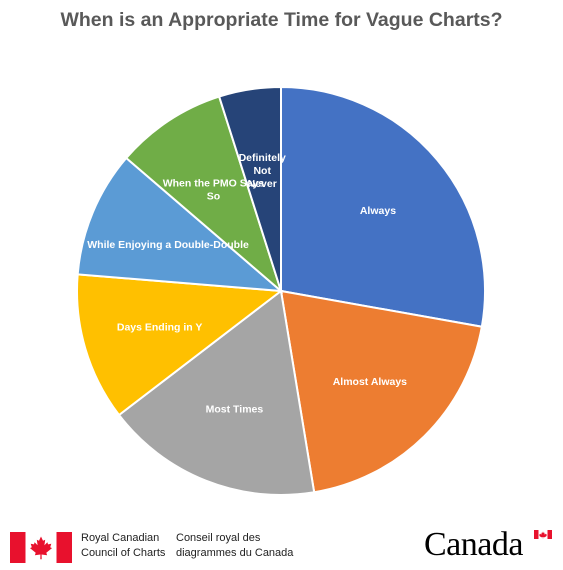  What do you see at coordinates (120, 538) in the screenshot?
I see `org-name-english-line1: Royal Canadian` at bounding box center [120, 538].